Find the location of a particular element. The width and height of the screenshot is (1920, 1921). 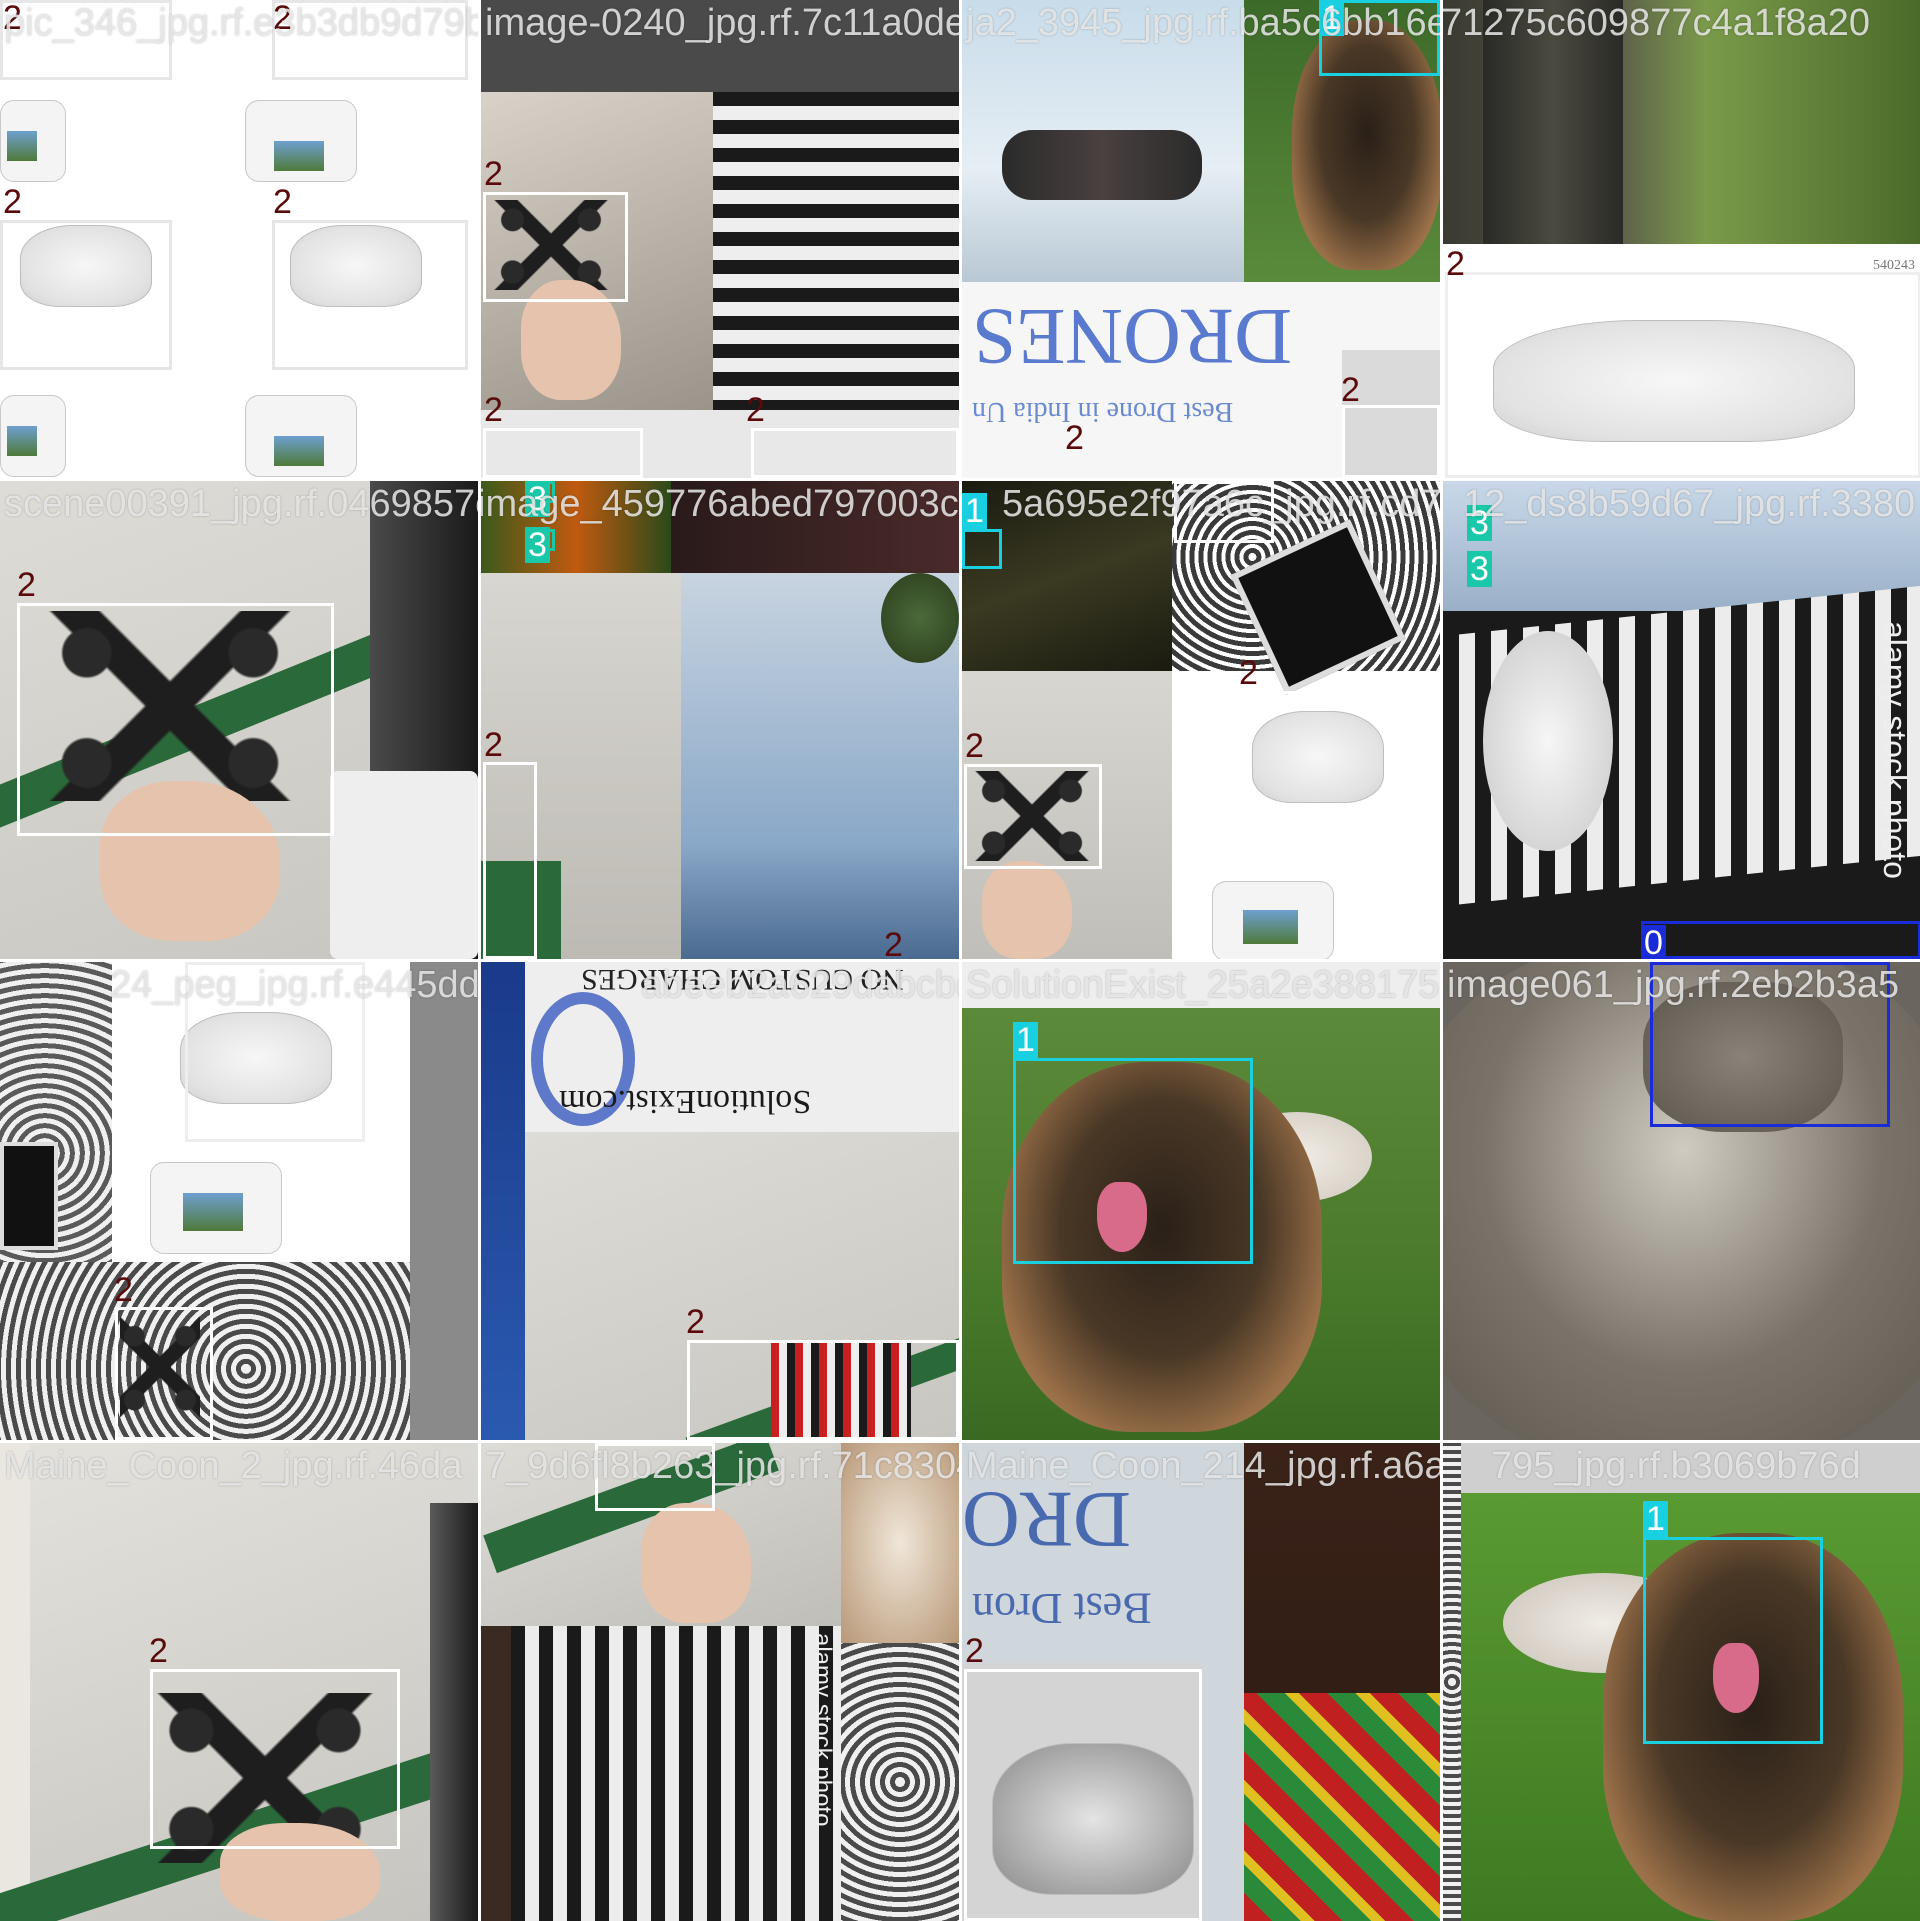

image-filename: 12_ds8b59d67_jpg.rf.3380 is located at coordinates (1689, 504).